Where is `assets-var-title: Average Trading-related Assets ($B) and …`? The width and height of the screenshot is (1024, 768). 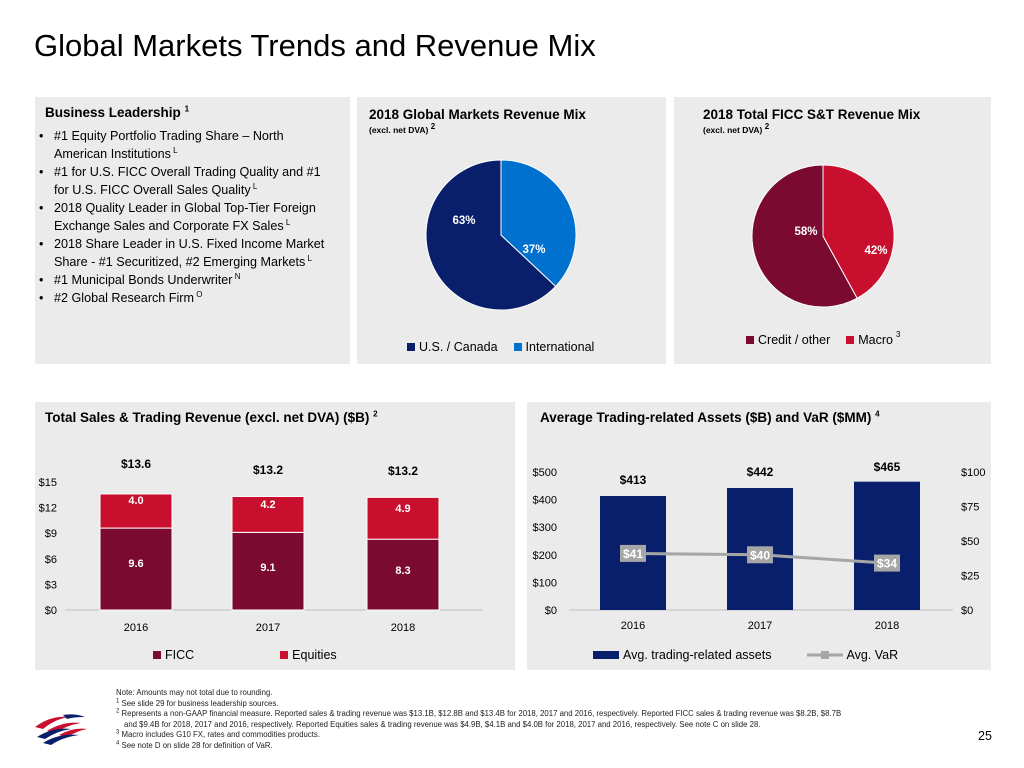 assets-var-title: Average Trading-related Assets ($B) and … is located at coordinates (710, 417).